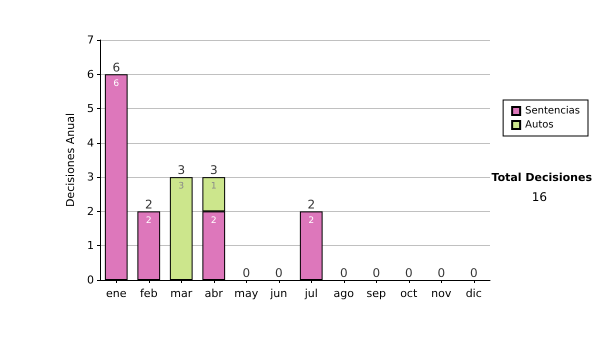  I want to click on x-tick-label: jun, so click(278, 293).